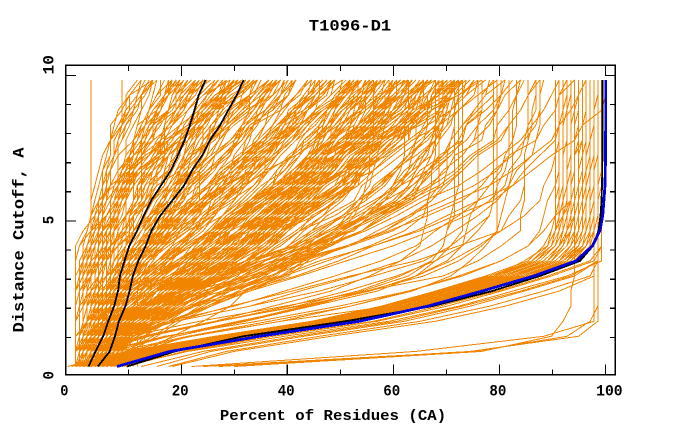 This screenshot has width=680, height=445. Describe the element at coordinates (20, 239) in the screenshot. I see `svg-text: Distance Cutoff, A` at that location.